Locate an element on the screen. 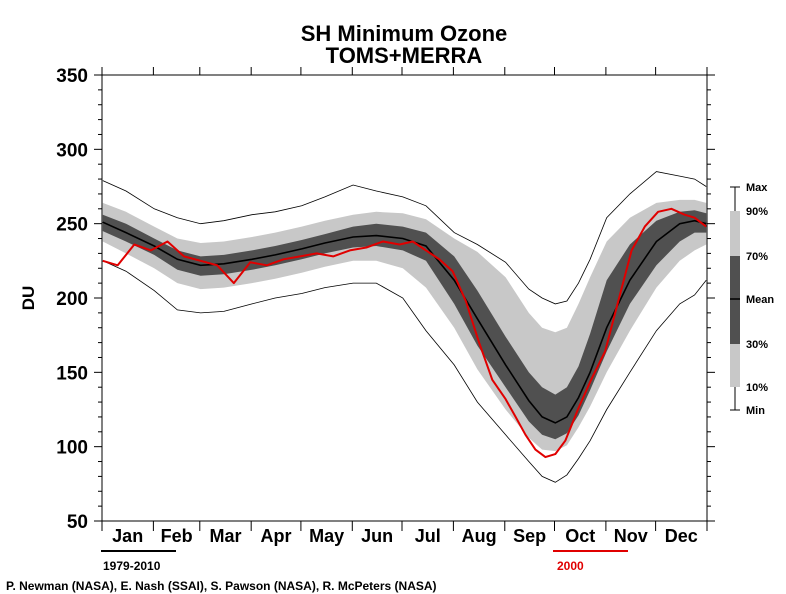 This screenshot has width=786, height=594. month-label: Sep is located at coordinates (529, 536).